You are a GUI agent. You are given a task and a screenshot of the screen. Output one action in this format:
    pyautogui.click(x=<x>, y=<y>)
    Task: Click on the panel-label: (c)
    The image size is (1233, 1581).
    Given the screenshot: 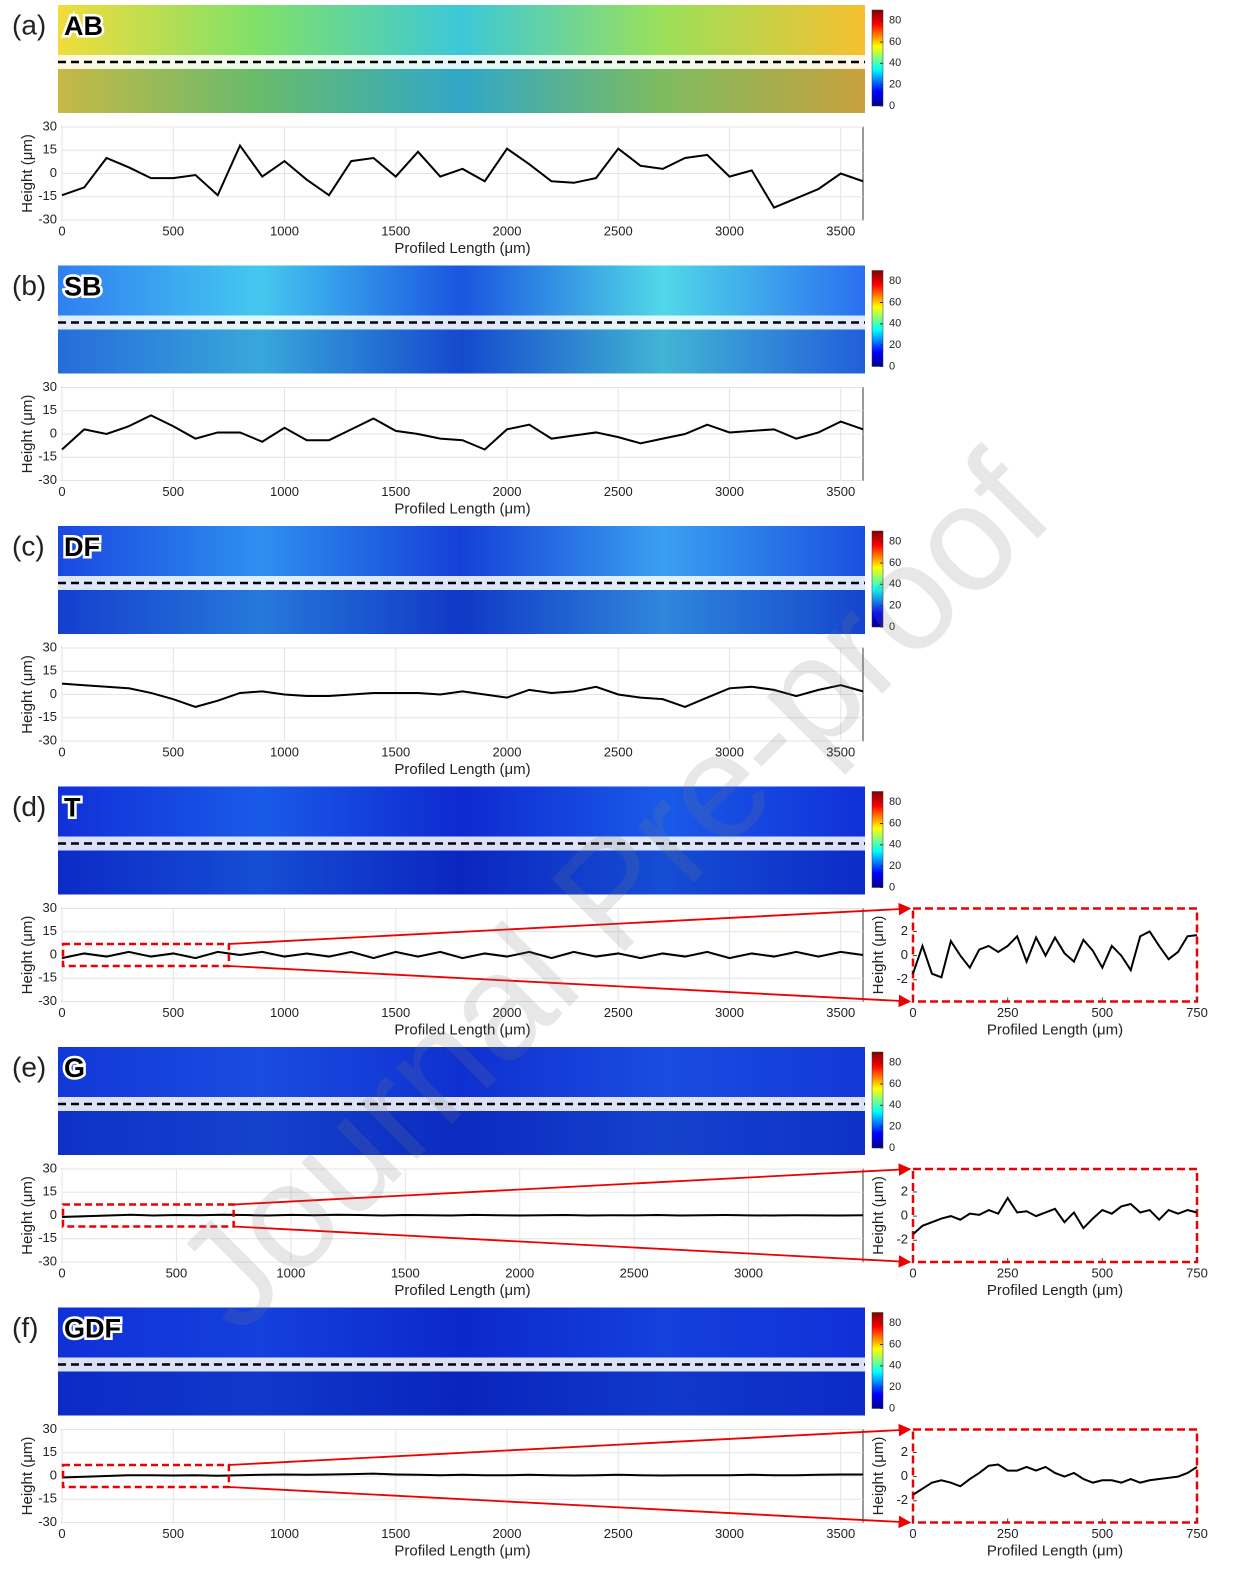 What is the action you would take?
    pyautogui.click(x=28, y=545)
    